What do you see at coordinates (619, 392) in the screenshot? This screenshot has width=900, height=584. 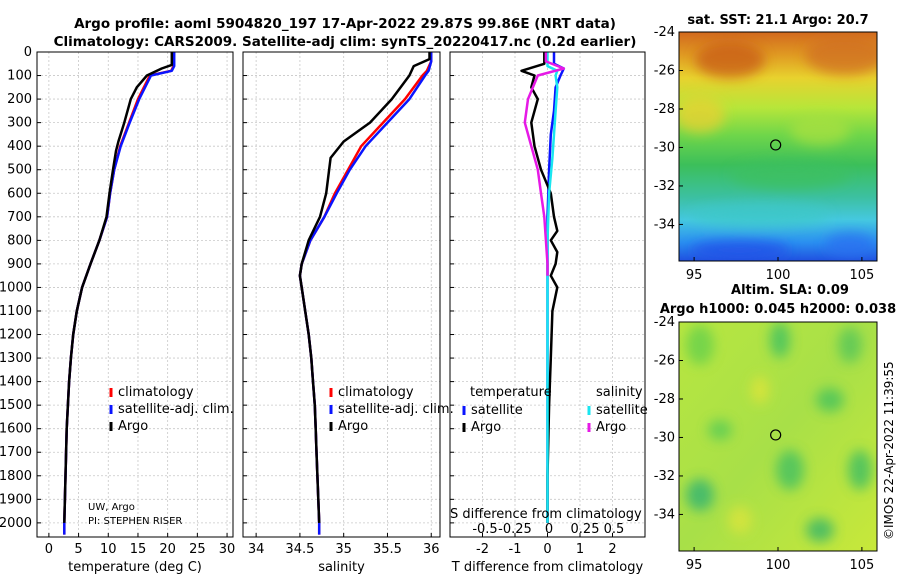 I see `legend-title-salinity: salinity` at bounding box center [619, 392].